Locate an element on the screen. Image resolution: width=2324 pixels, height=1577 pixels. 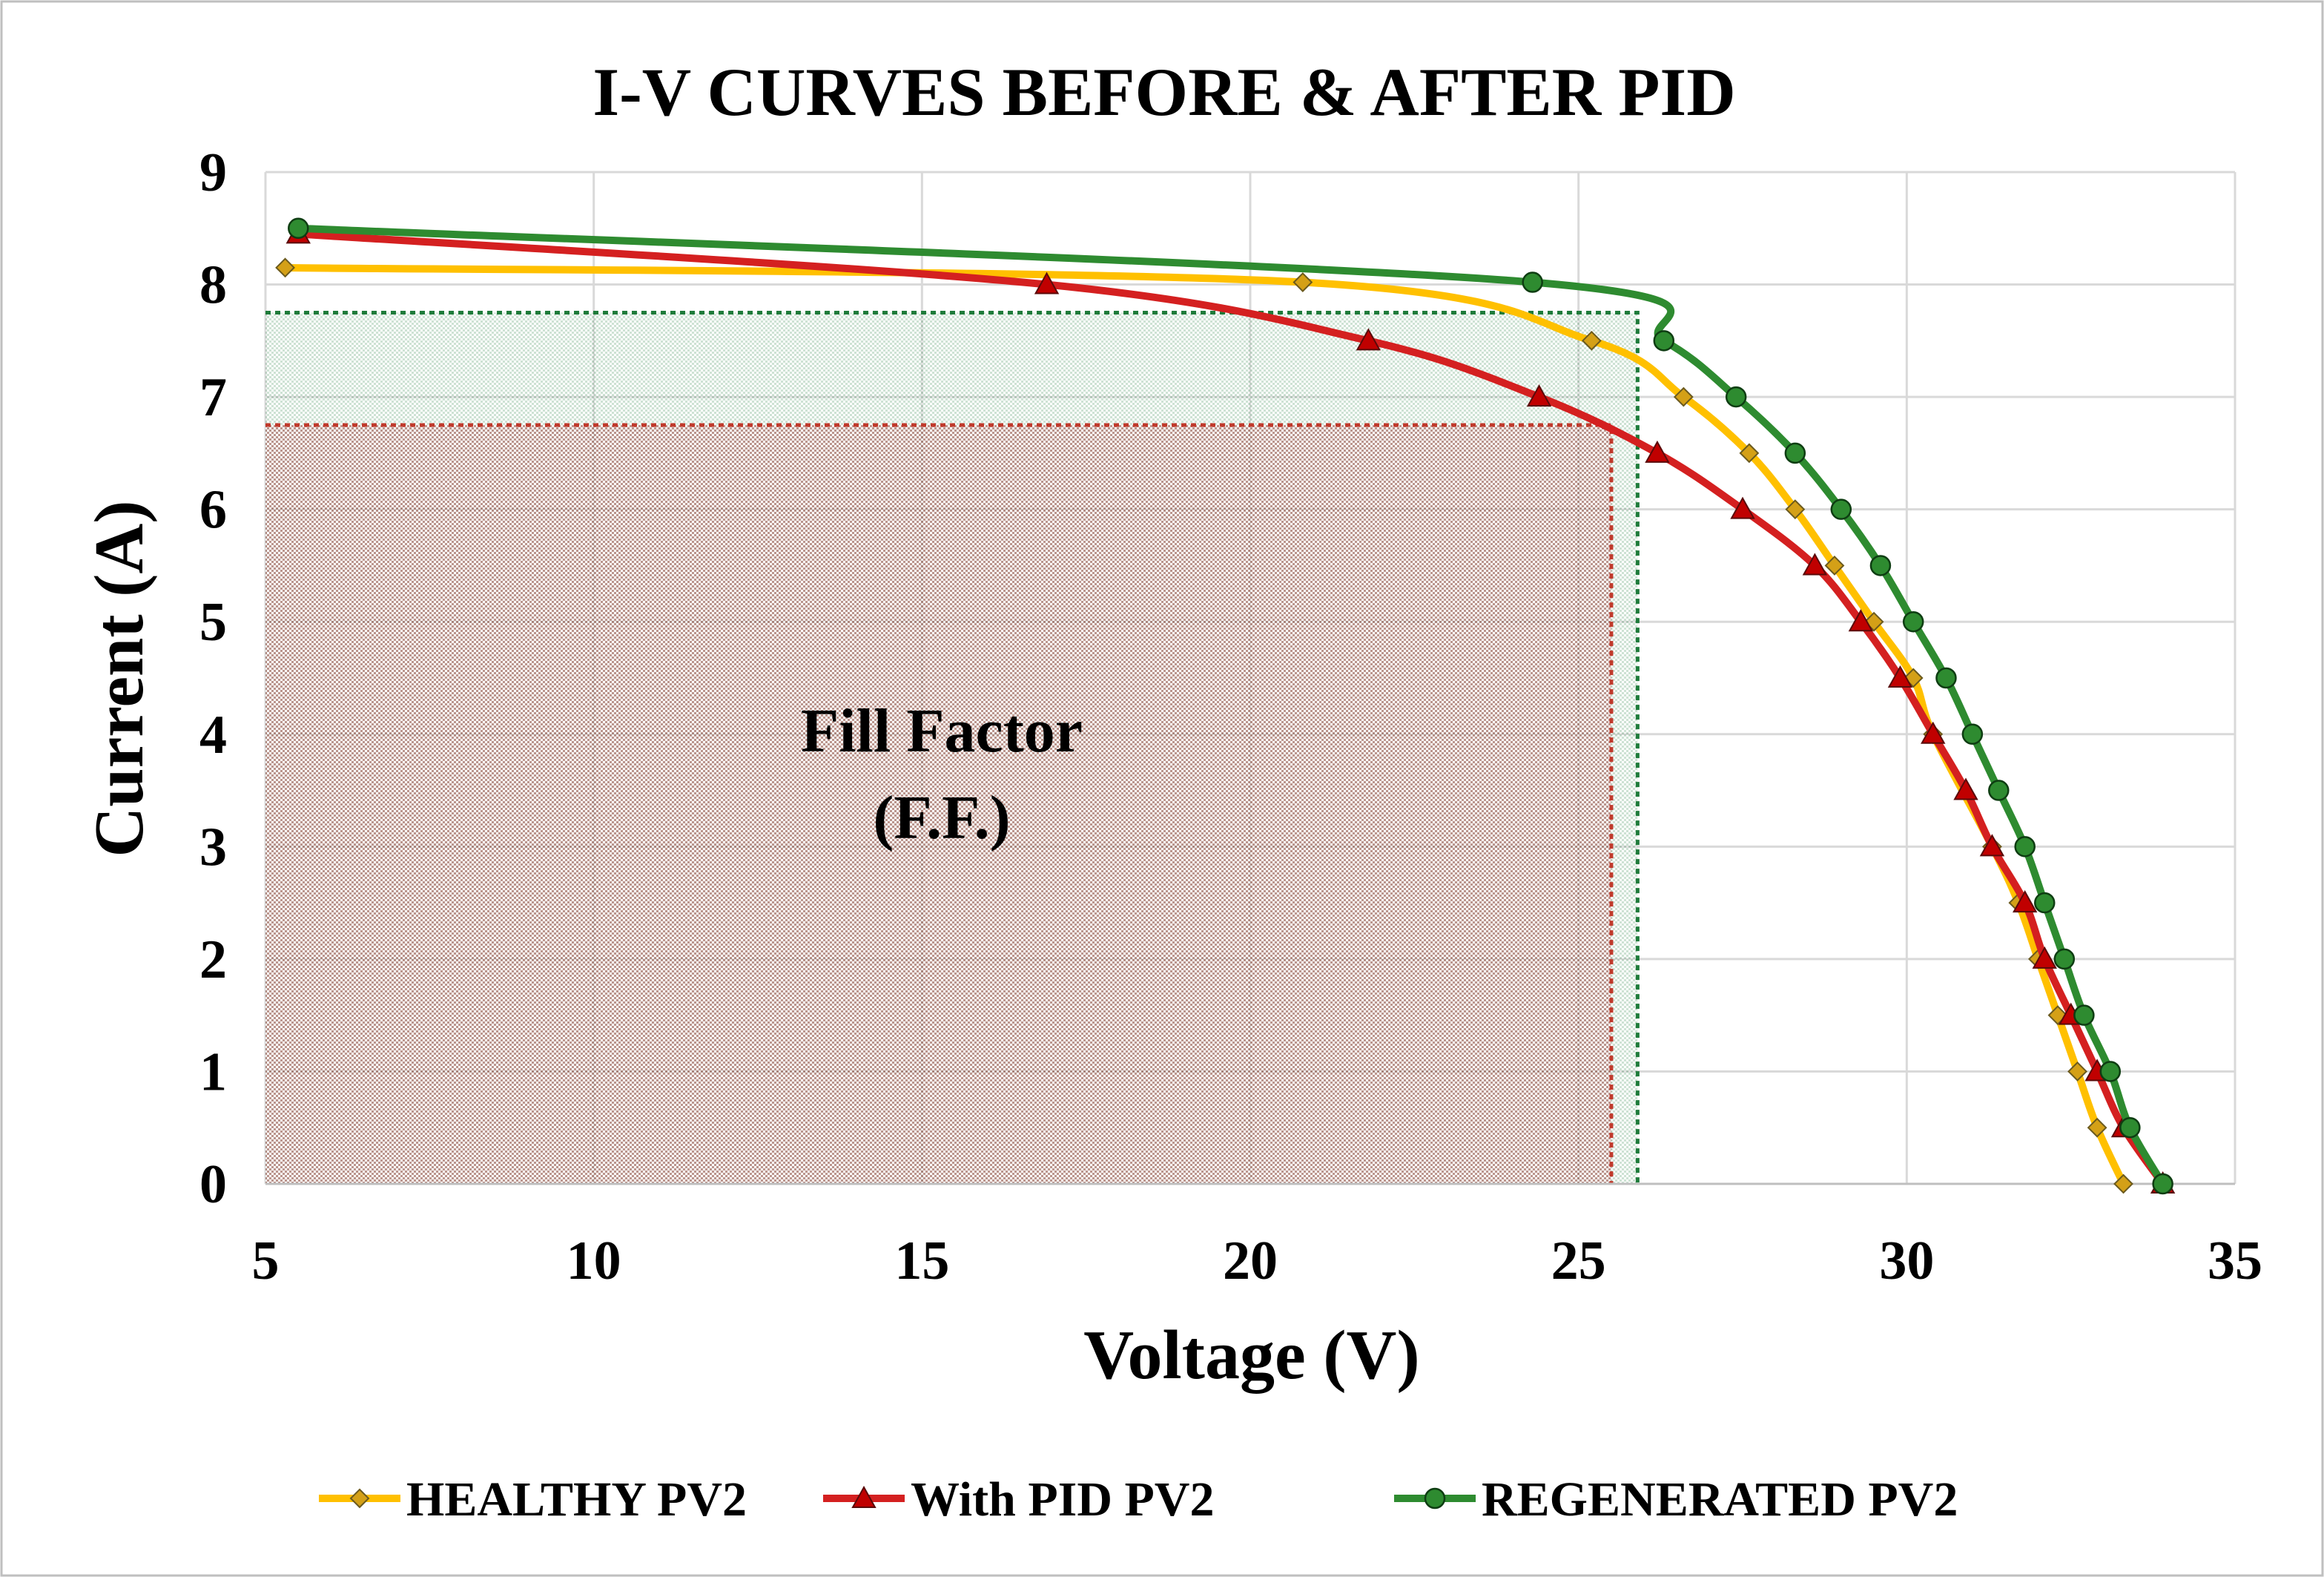
y-axis-title: Current (A) is located at coordinates (120, 679).